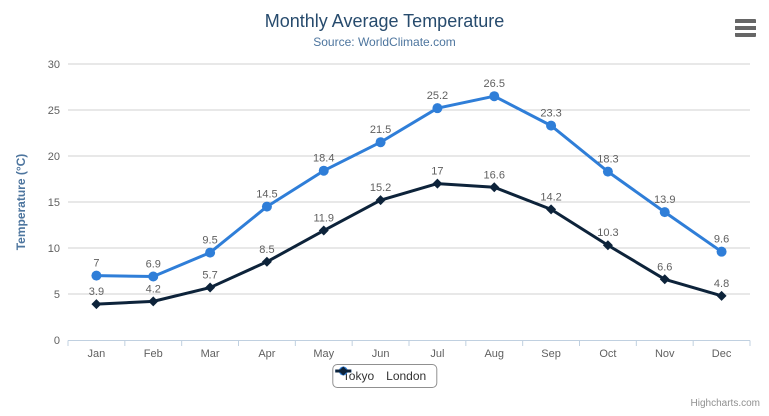 The height and width of the screenshot is (416, 769). I want to click on svg-text: 15, so click(54, 203).